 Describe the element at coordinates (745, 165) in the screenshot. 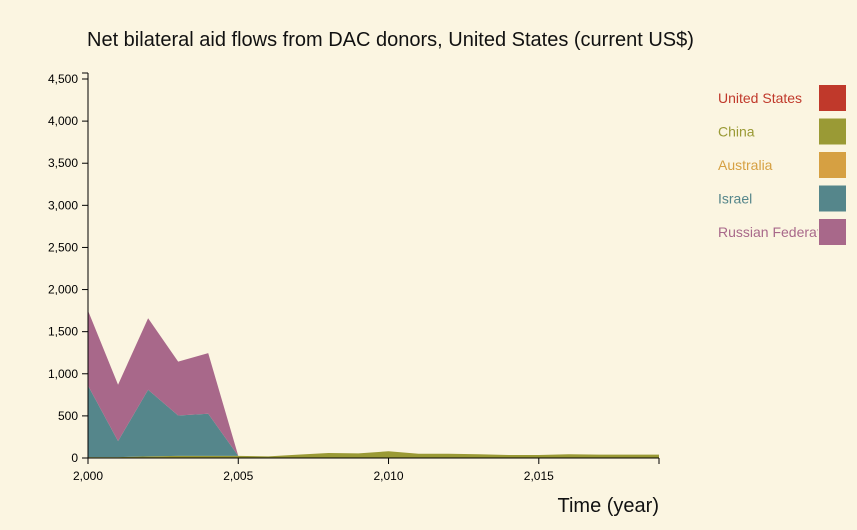

I see `legend-label-australia: Australia` at that location.